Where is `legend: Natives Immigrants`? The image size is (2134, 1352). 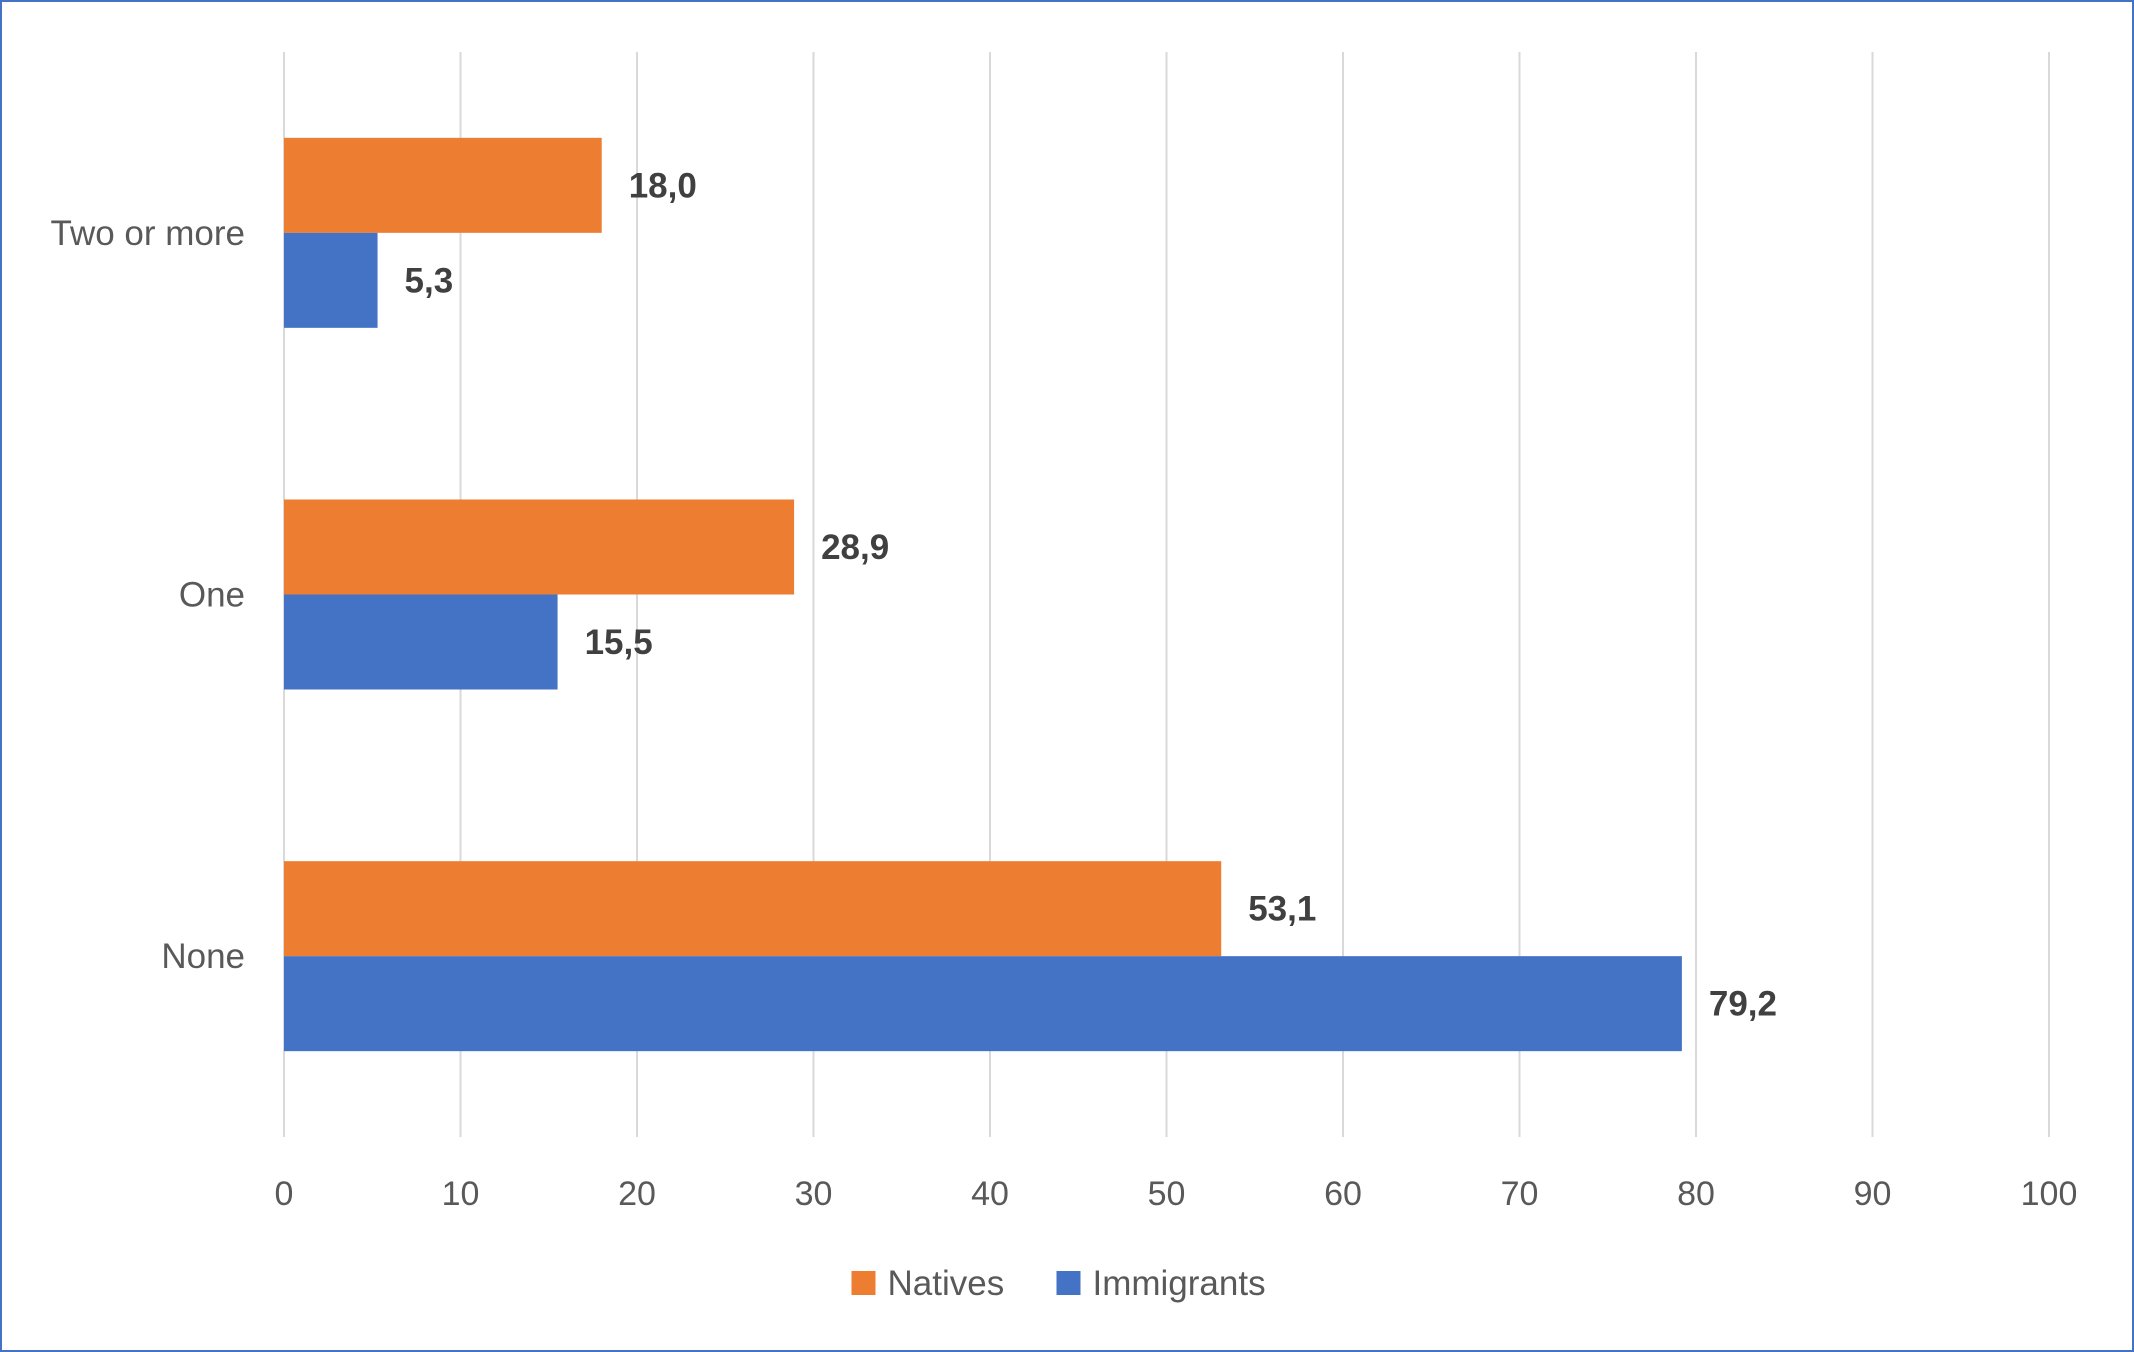
legend: Natives Immigrants is located at coordinates (1058, 1283).